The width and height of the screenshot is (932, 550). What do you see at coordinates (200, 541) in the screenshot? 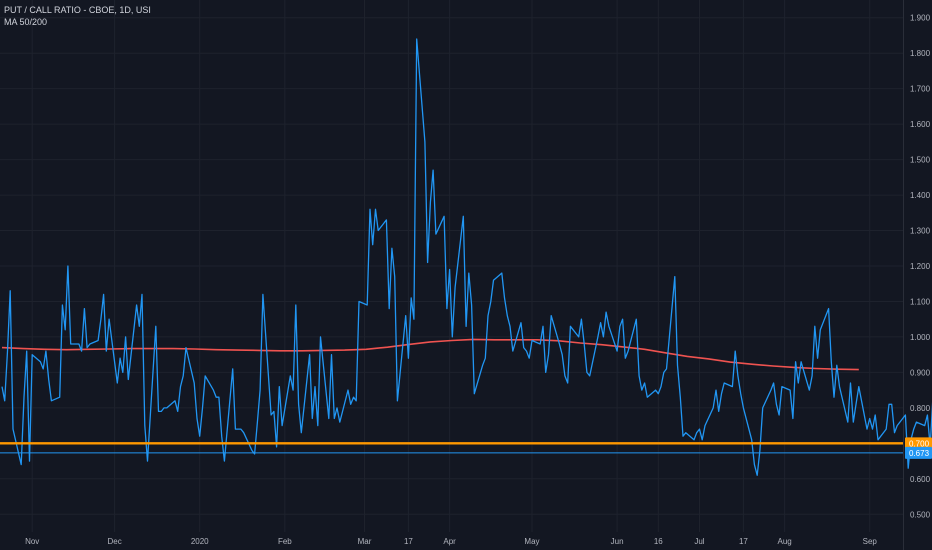
I see `x-tick-label: 2020` at bounding box center [200, 541].